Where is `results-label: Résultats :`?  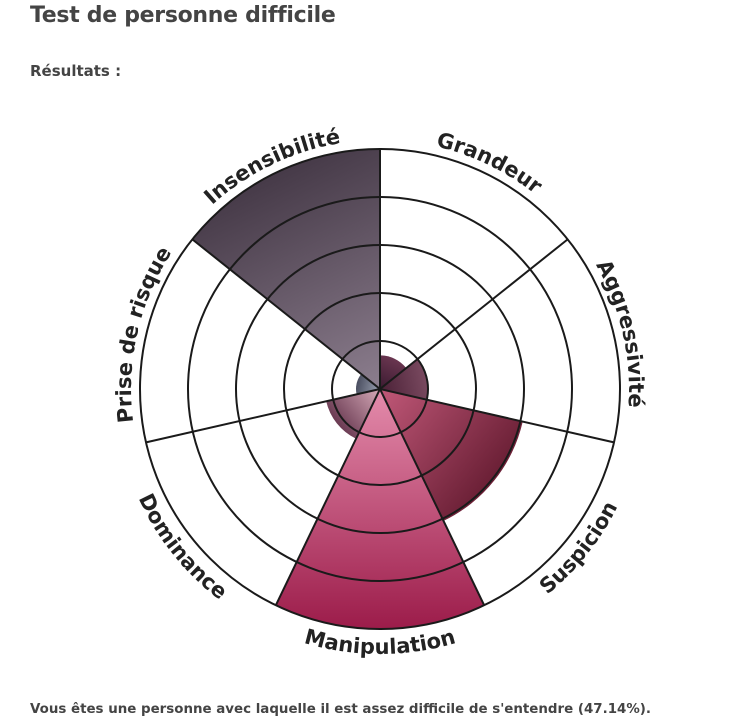
results-label: Résultats : is located at coordinates (76, 71).